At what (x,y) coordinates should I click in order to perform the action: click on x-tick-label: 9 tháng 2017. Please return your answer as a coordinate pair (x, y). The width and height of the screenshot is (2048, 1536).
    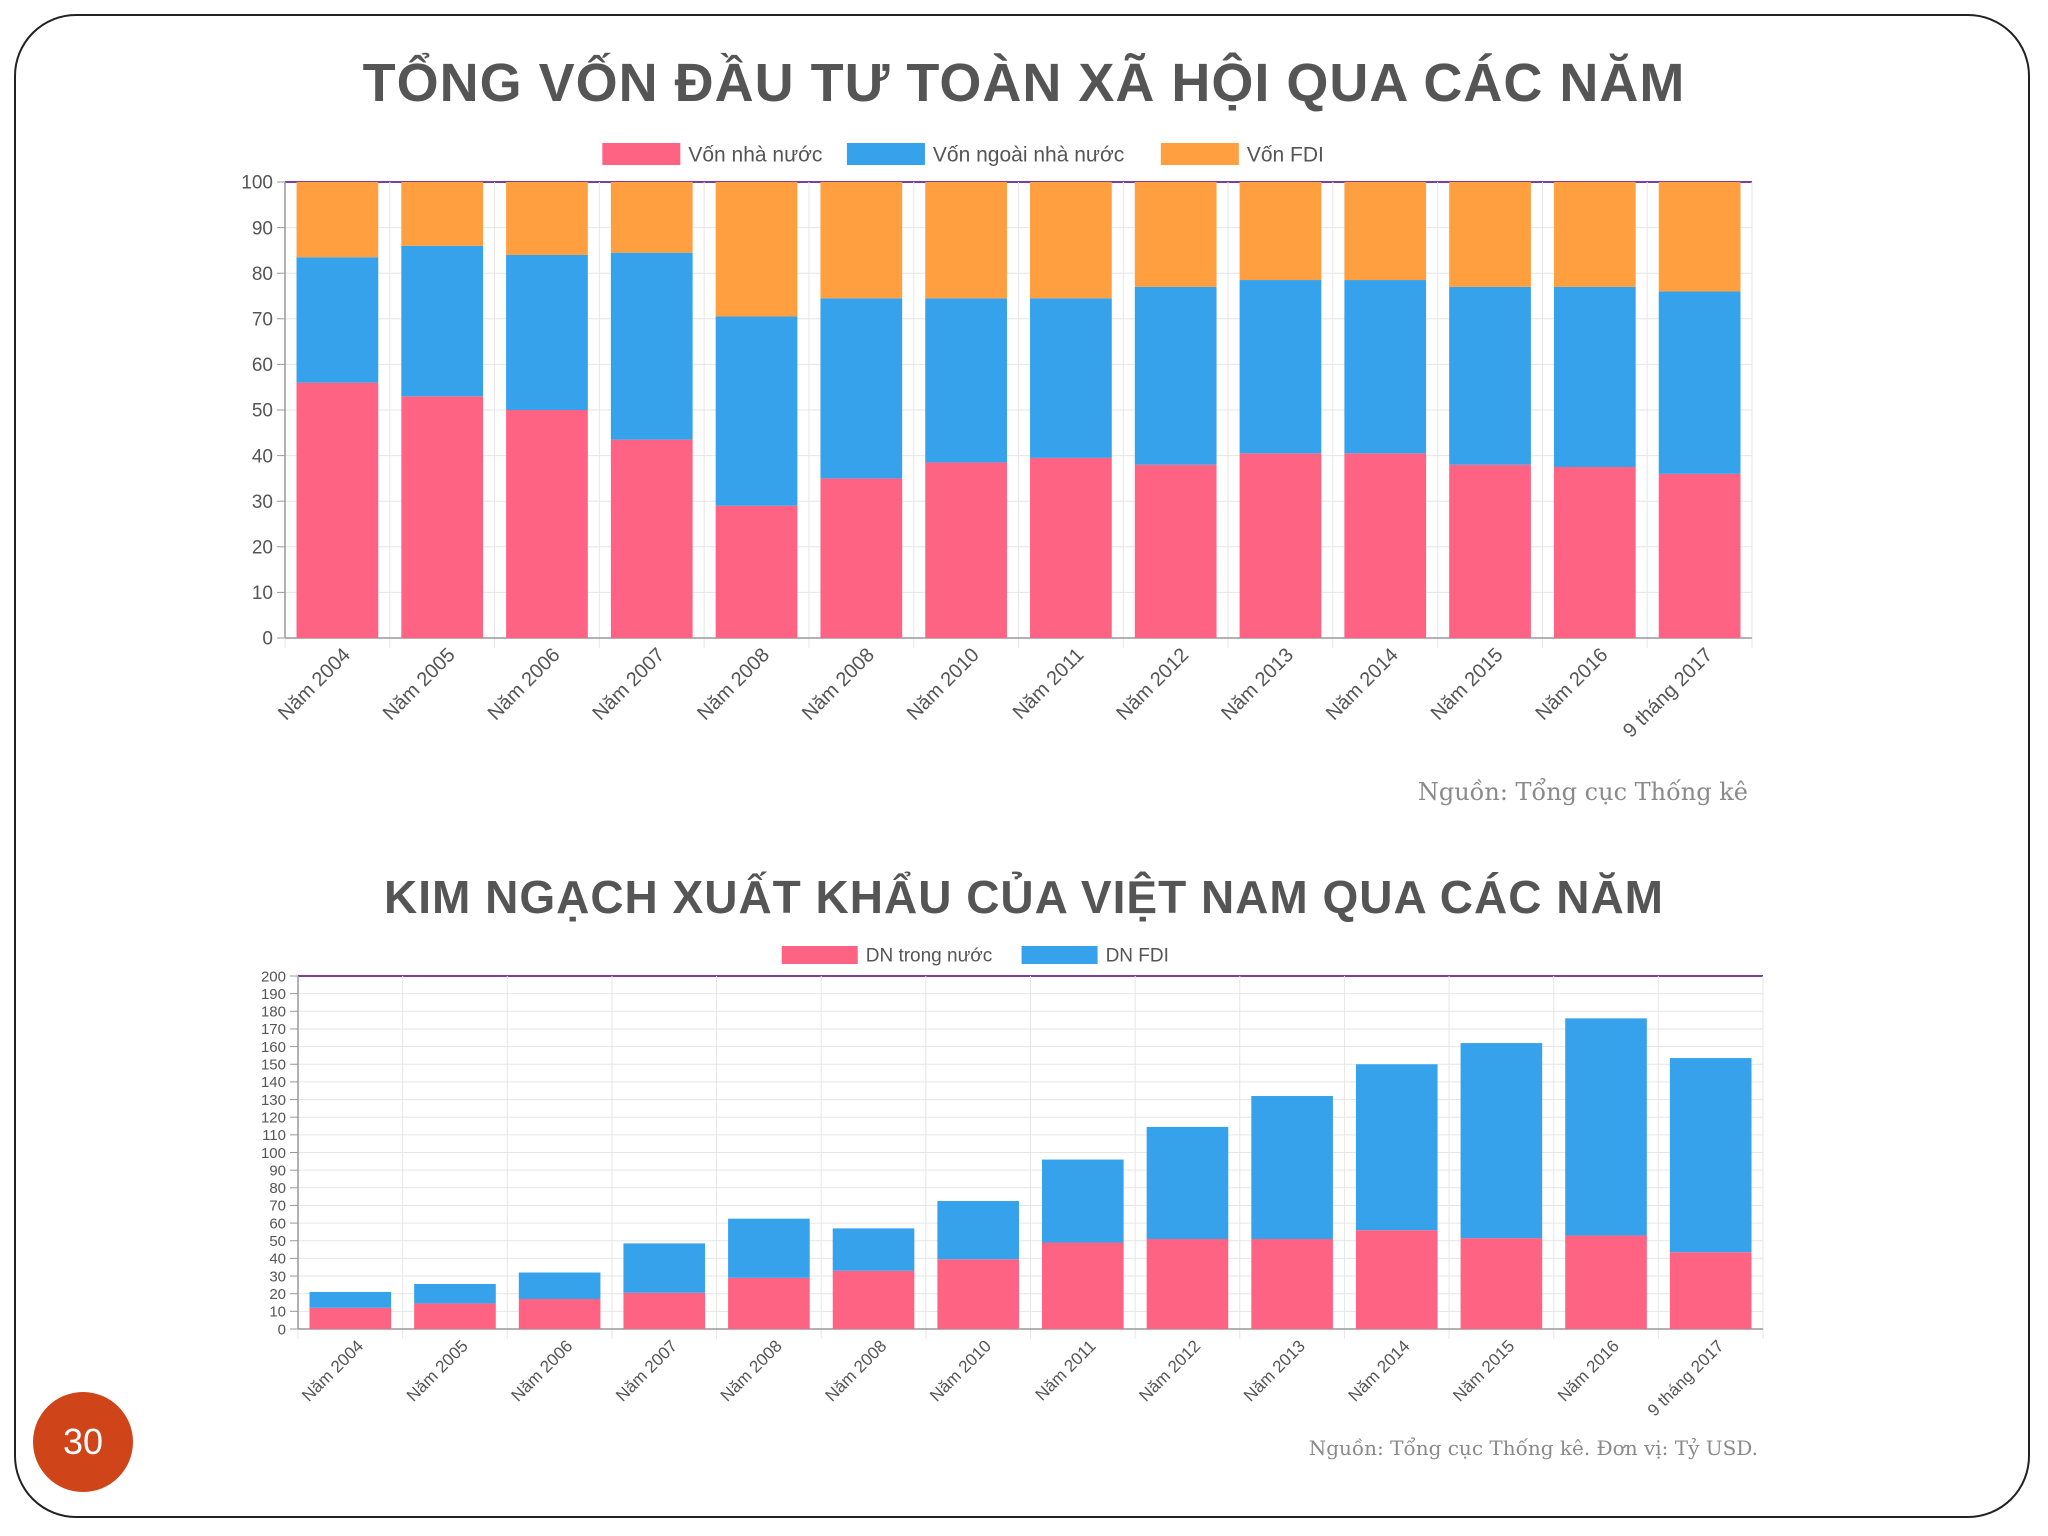
    Looking at the image, I should click on (1686, 1378).